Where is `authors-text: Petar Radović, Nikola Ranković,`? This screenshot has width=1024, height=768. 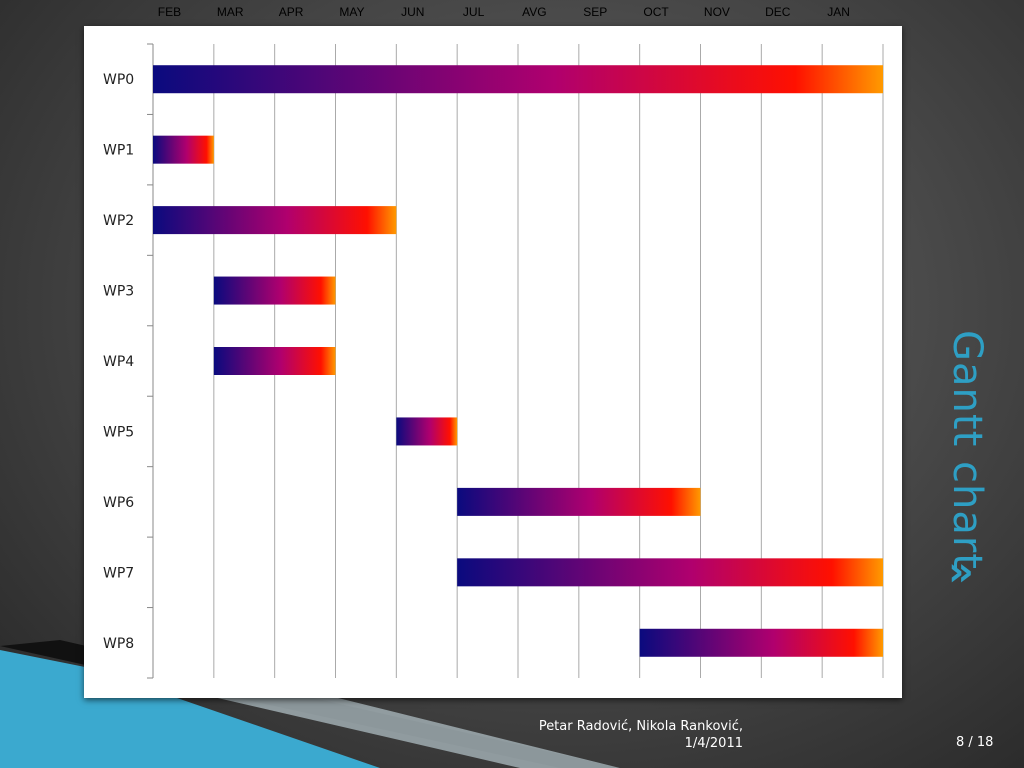
authors-text: Petar Radović, Nikola Ranković, is located at coordinates (640, 726).